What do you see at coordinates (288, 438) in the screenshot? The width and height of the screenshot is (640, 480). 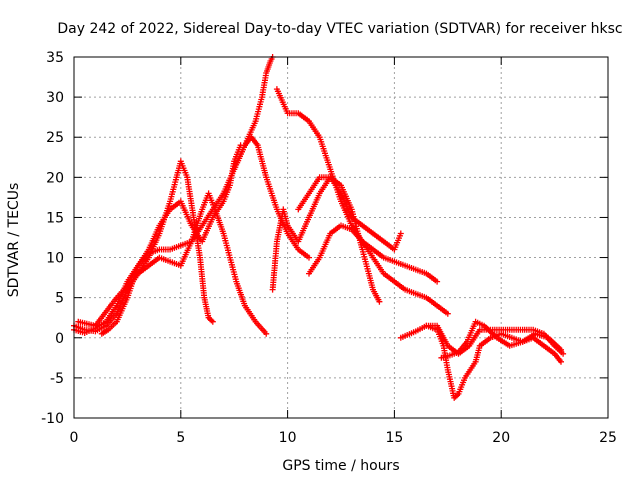 I see `x-tick-label: 10` at bounding box center [288, 438].